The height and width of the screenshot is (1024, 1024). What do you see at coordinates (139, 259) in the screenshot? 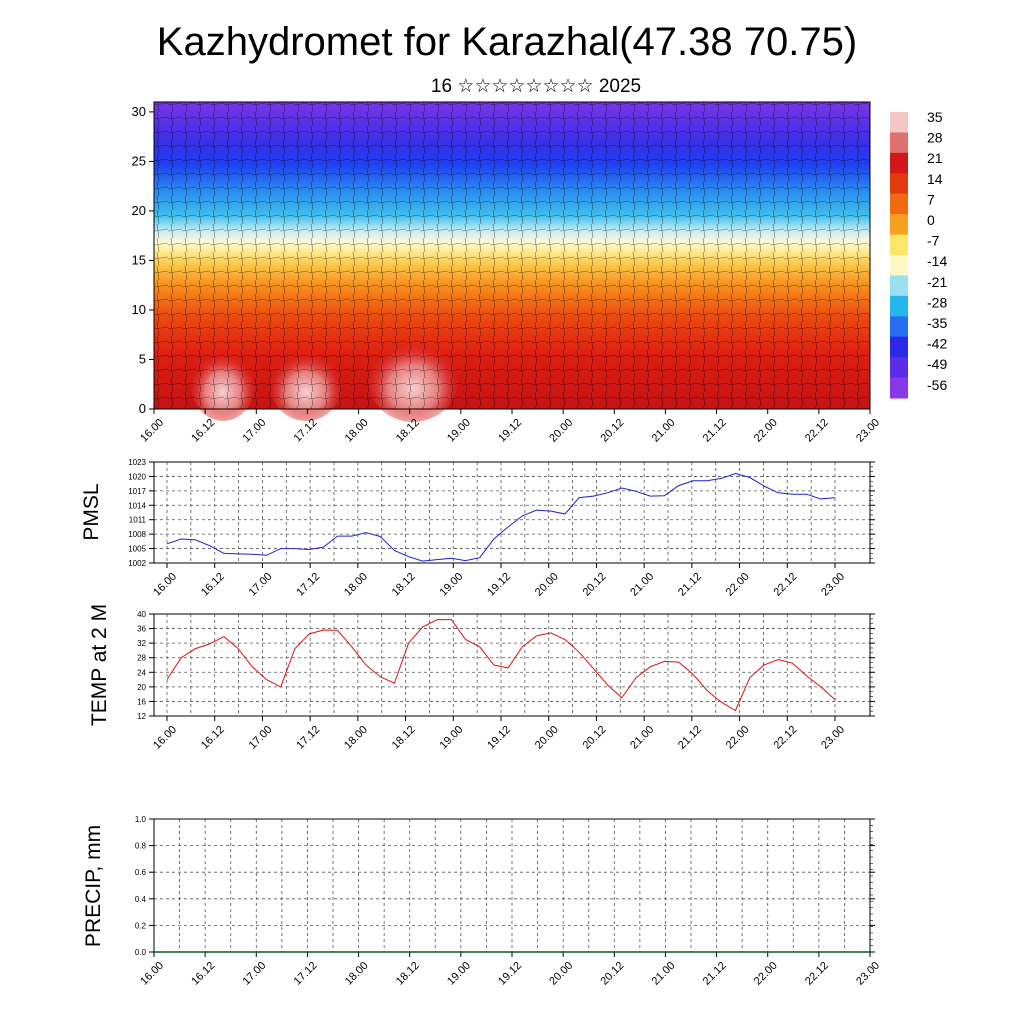
I see `y-tick-label: 15` at bounding box center [139, 259].